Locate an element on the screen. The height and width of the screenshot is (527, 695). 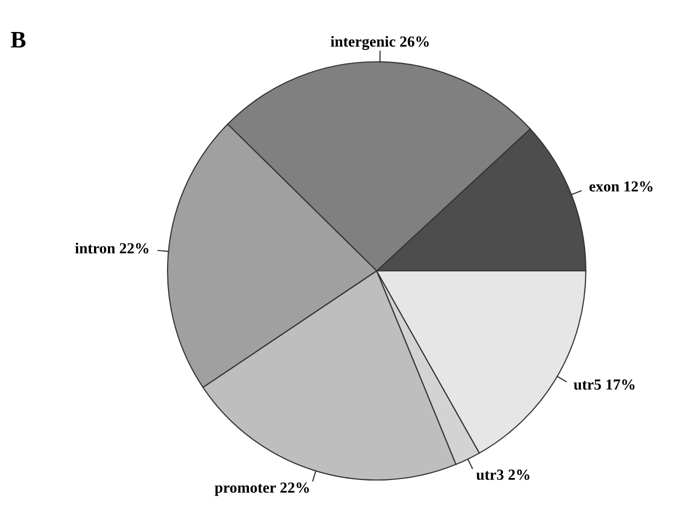
slice-label: utr3 2% is located at coordinates (503, 475).